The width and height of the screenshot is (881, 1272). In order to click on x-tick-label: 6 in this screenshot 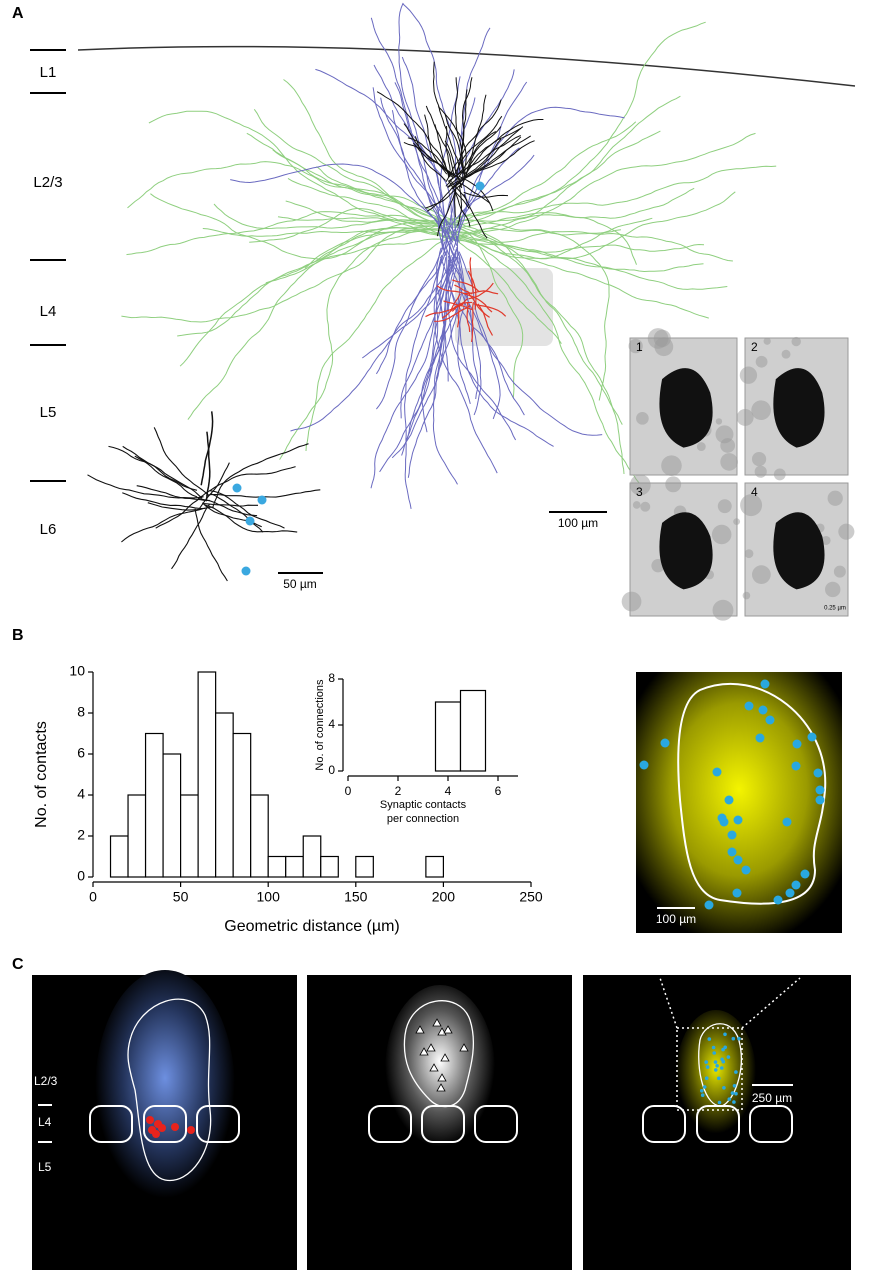, I will do `click(498, 791)`.